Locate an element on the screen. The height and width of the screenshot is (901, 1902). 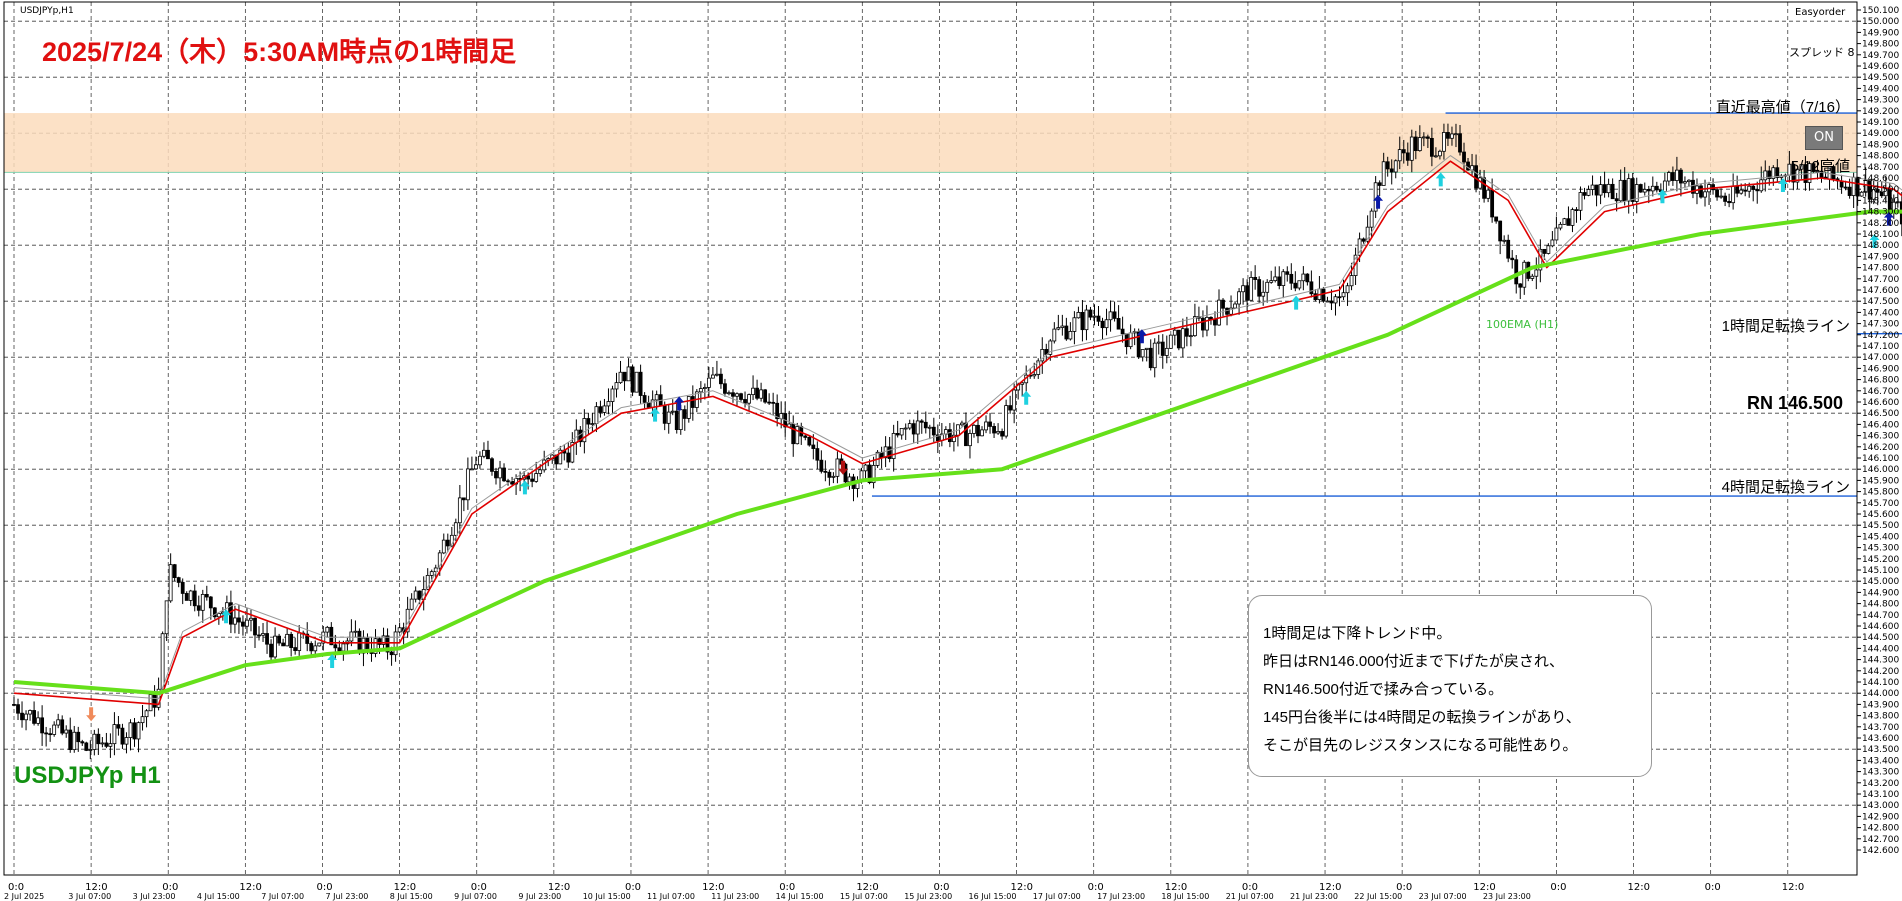
price-tick-label: 145.000 is located at coordinates (1880, 582).